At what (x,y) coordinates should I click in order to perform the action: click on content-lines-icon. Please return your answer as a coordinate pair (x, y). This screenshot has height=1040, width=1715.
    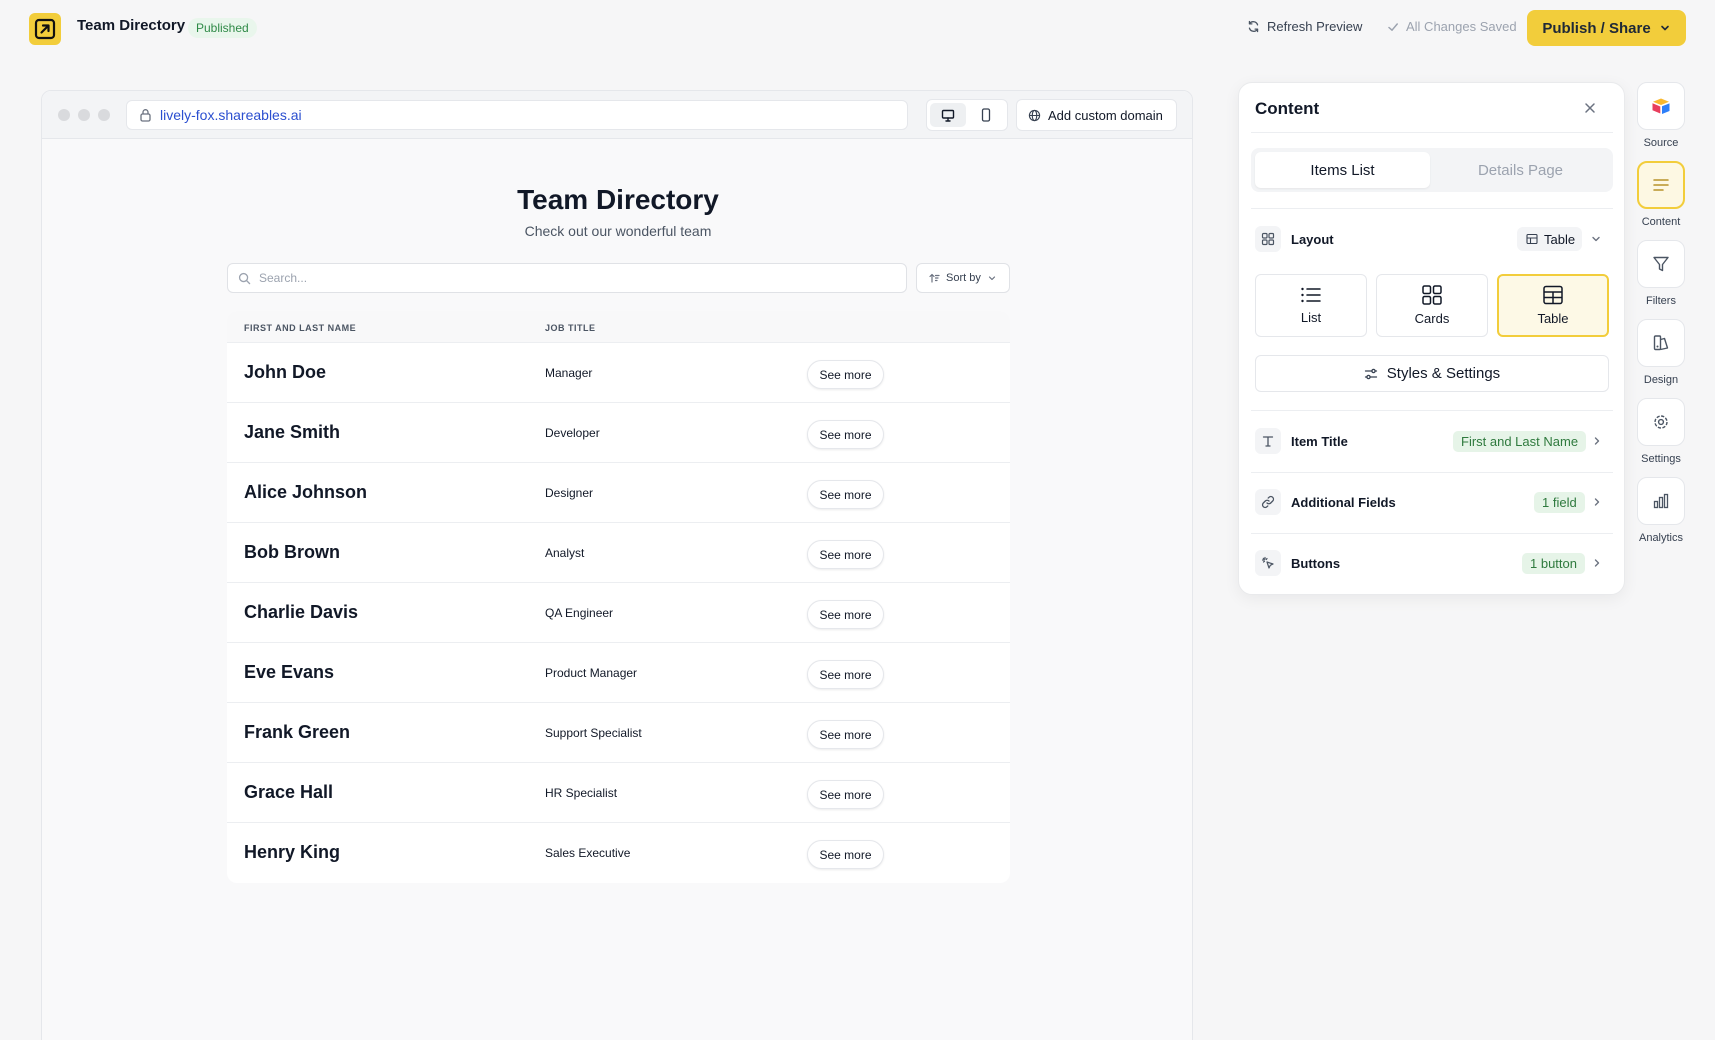
    Looking at the image, I should click on (1661, 185).